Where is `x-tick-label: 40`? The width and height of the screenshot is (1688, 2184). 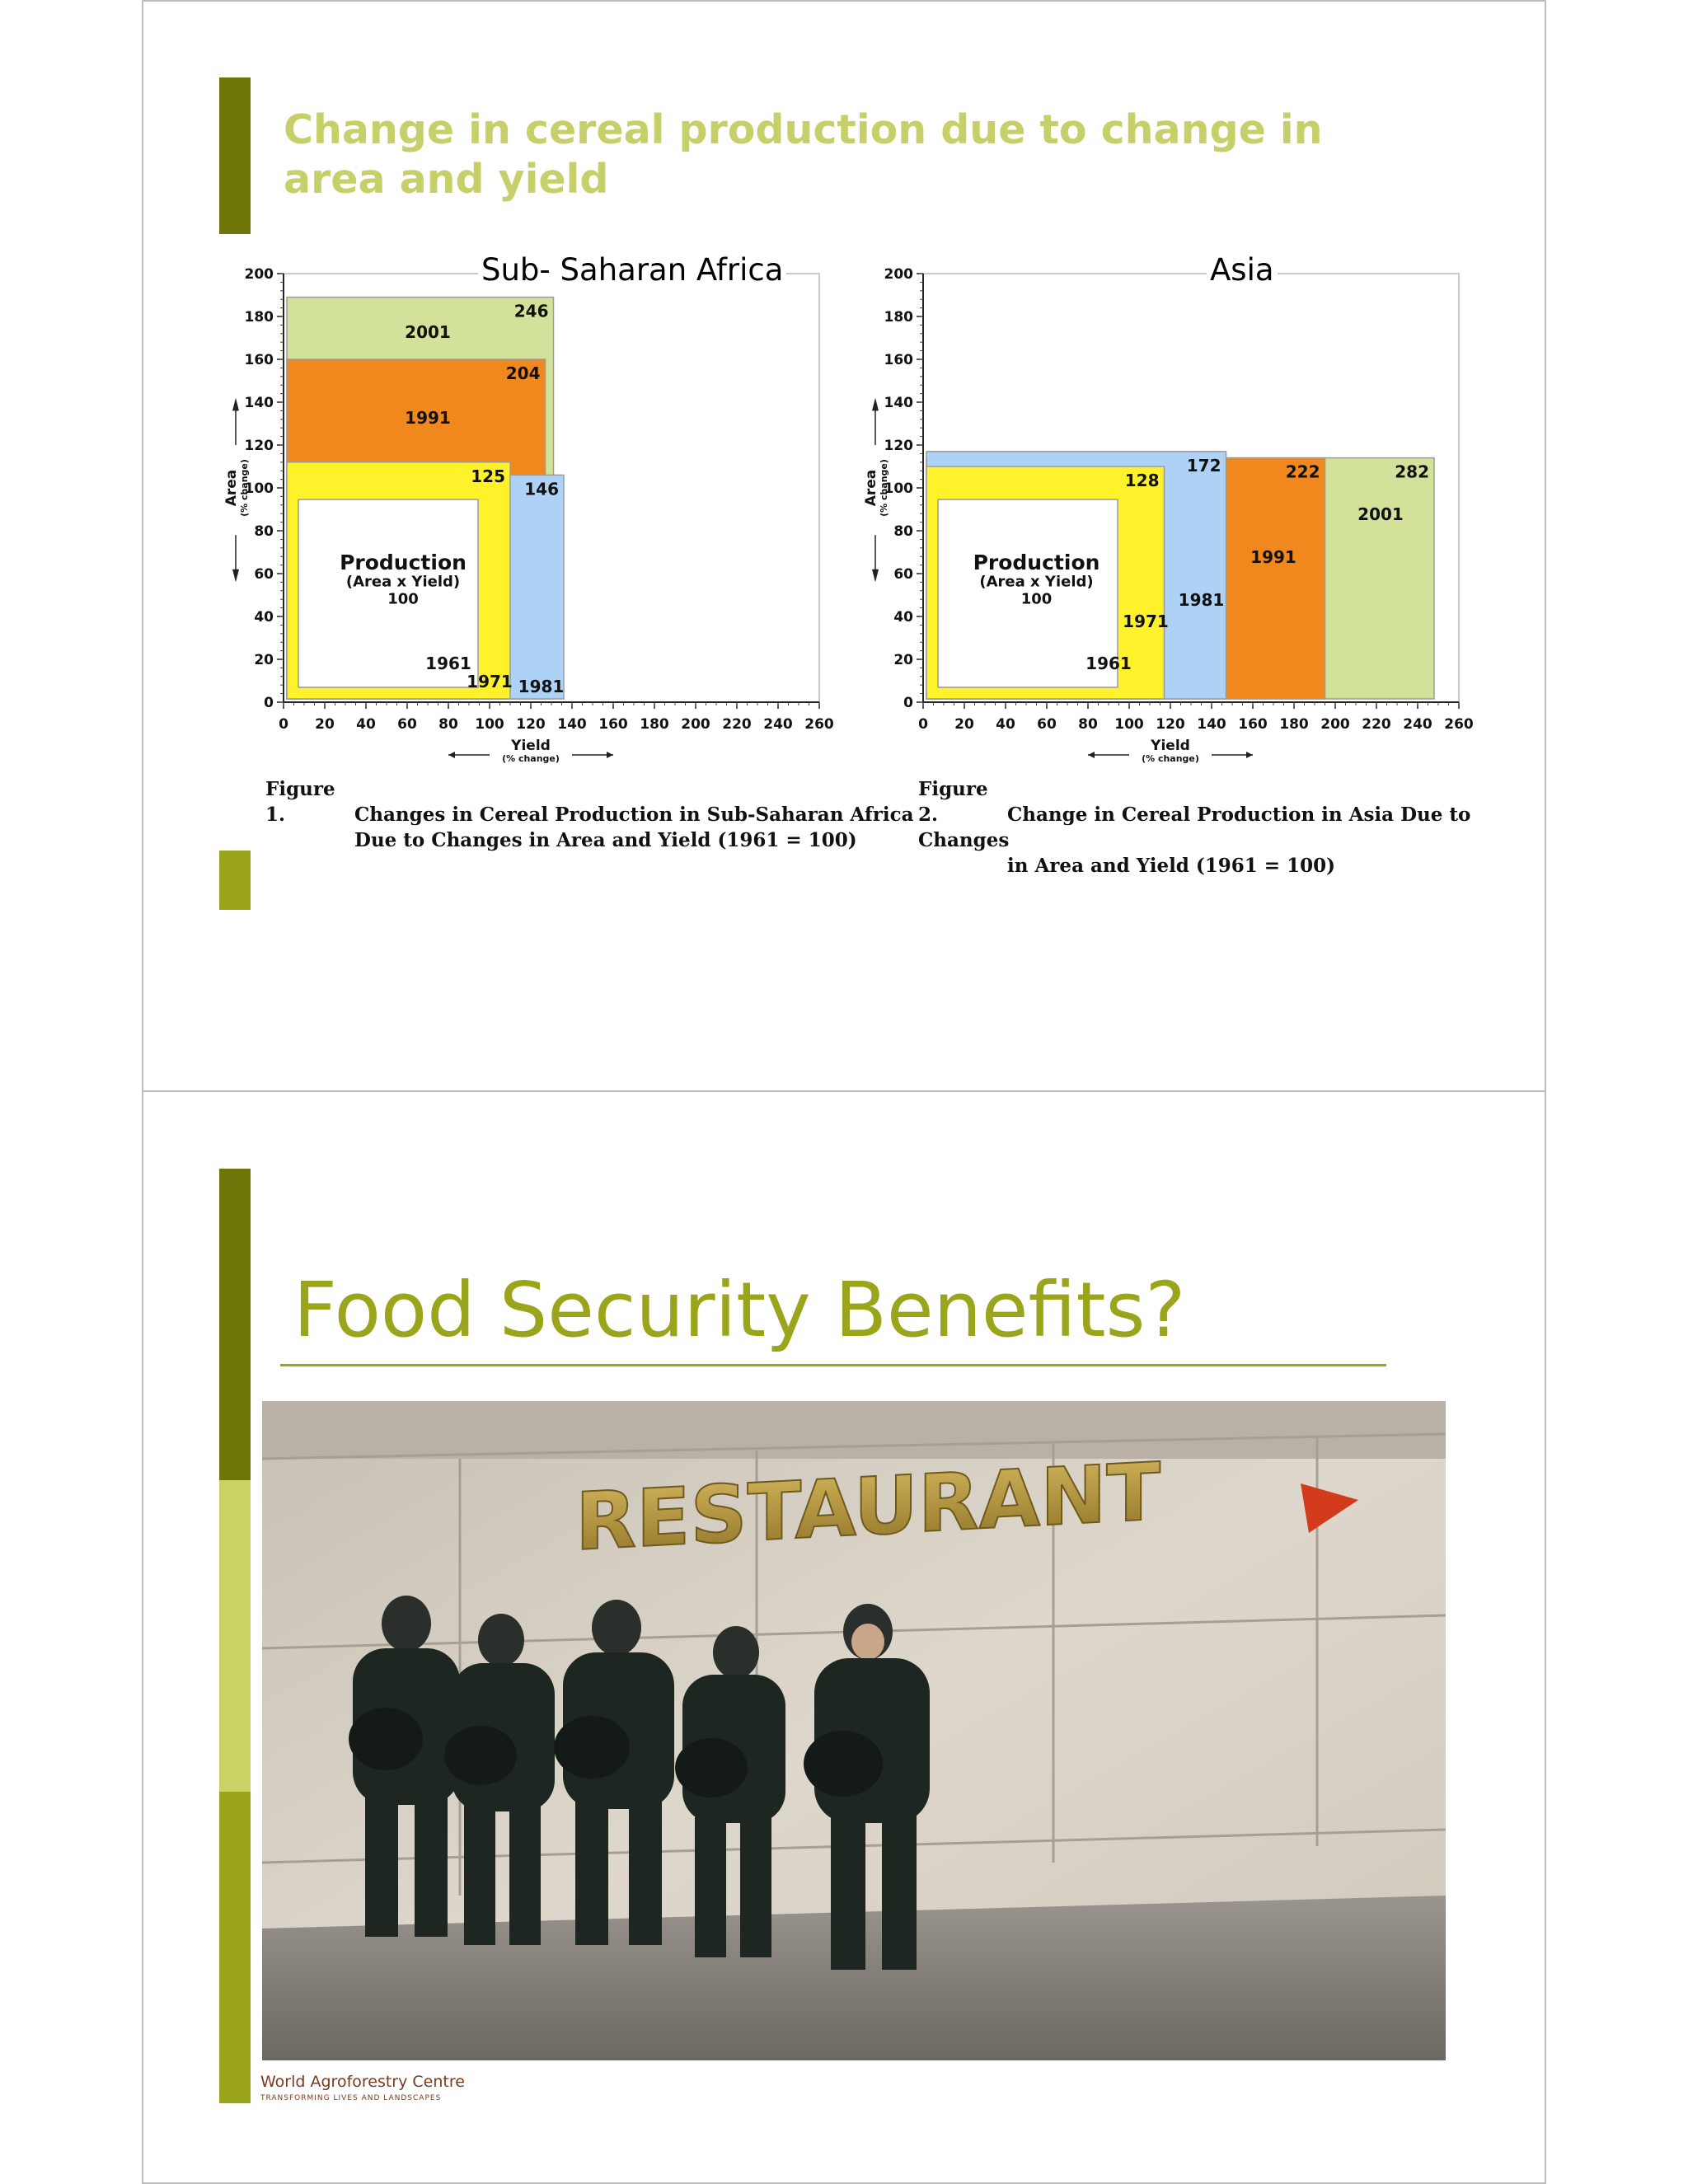 x-tick-label: 40 is located at coordinates (1005, 724).